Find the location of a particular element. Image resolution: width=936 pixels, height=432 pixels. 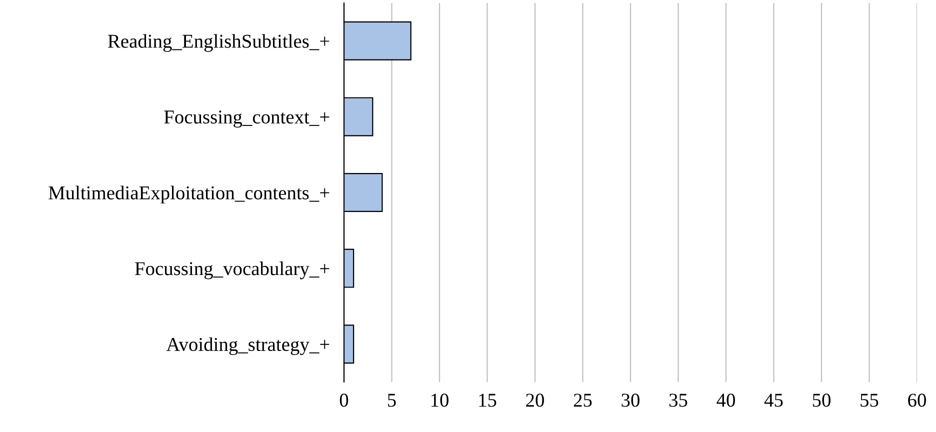

x-tick-label: 0 is located at coordinates (344, 400).